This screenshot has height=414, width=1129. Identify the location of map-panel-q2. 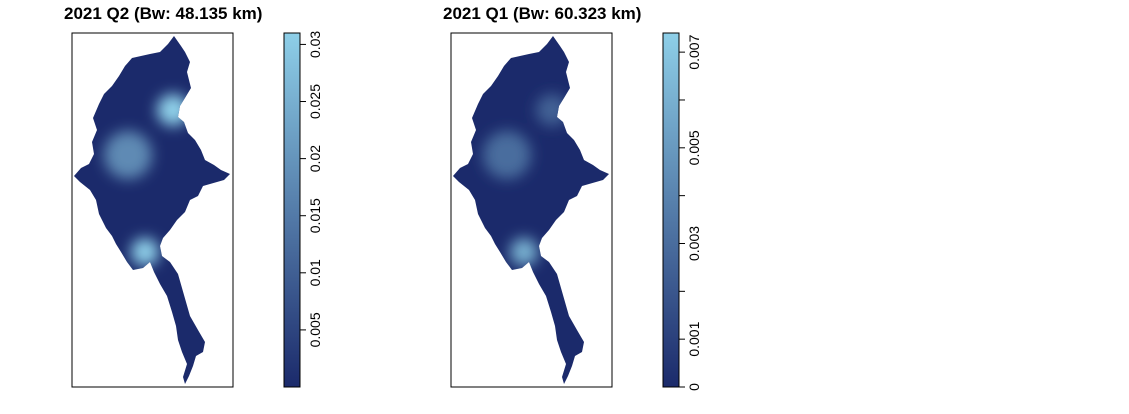
(152, 210).